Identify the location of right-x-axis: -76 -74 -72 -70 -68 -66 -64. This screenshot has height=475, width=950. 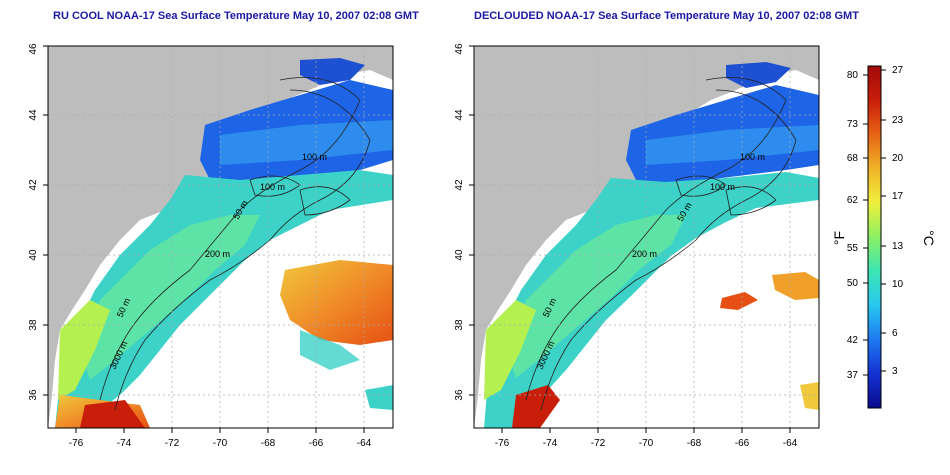
(646, 443).